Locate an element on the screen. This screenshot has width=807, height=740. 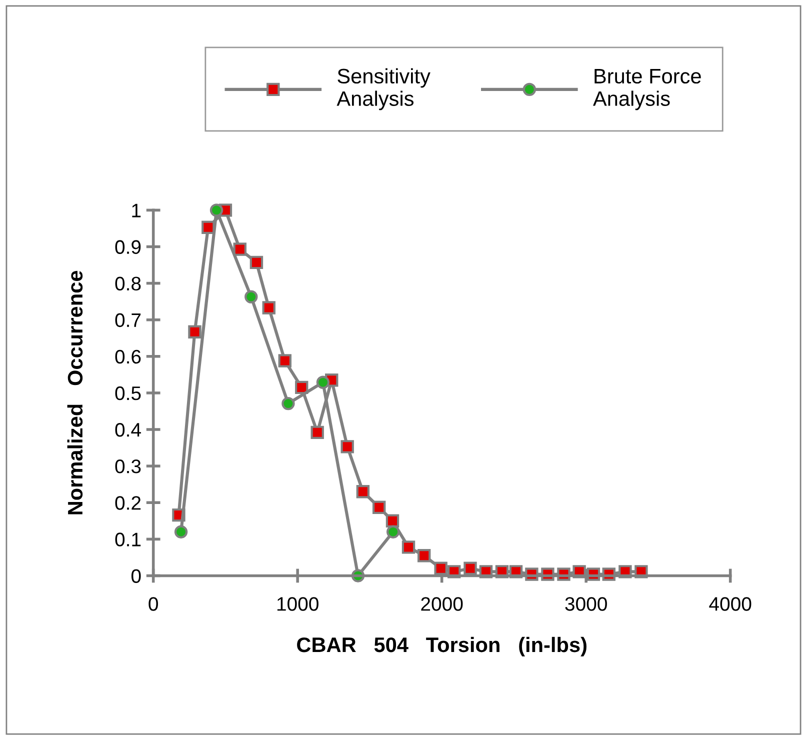
legend-label: Brute Force Analysis is located at coordinates (647, 89).